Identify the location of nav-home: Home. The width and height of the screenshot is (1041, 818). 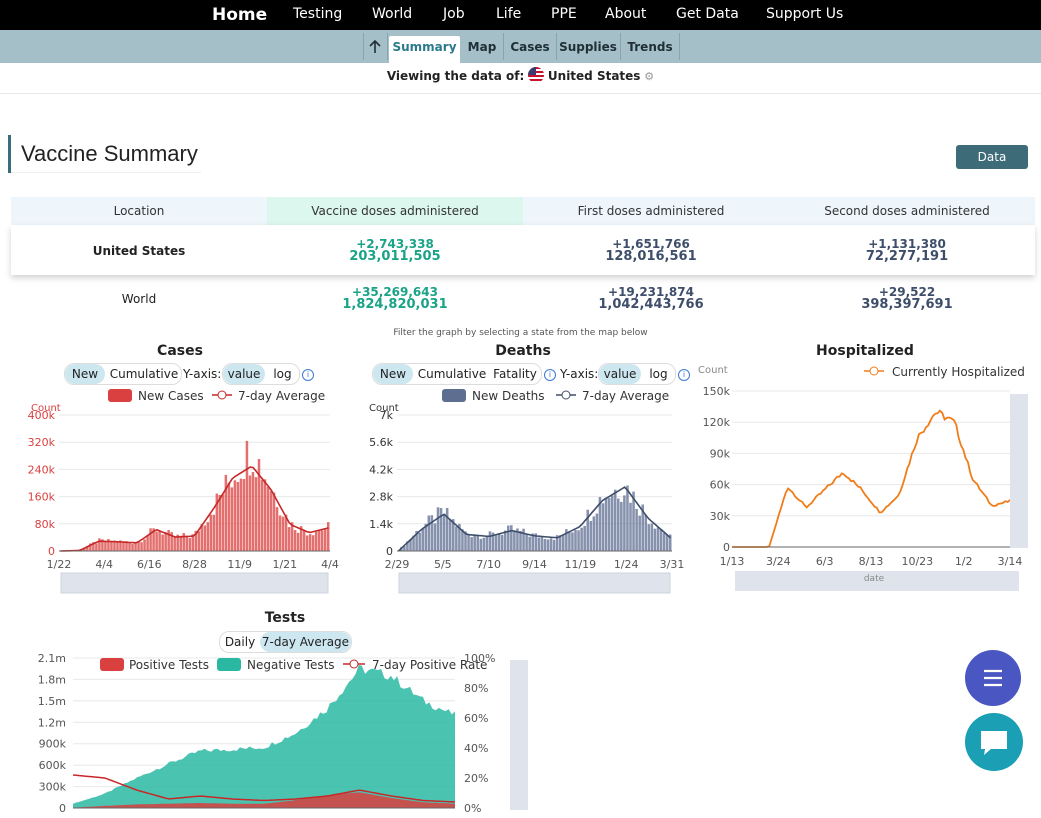
(240, 15).